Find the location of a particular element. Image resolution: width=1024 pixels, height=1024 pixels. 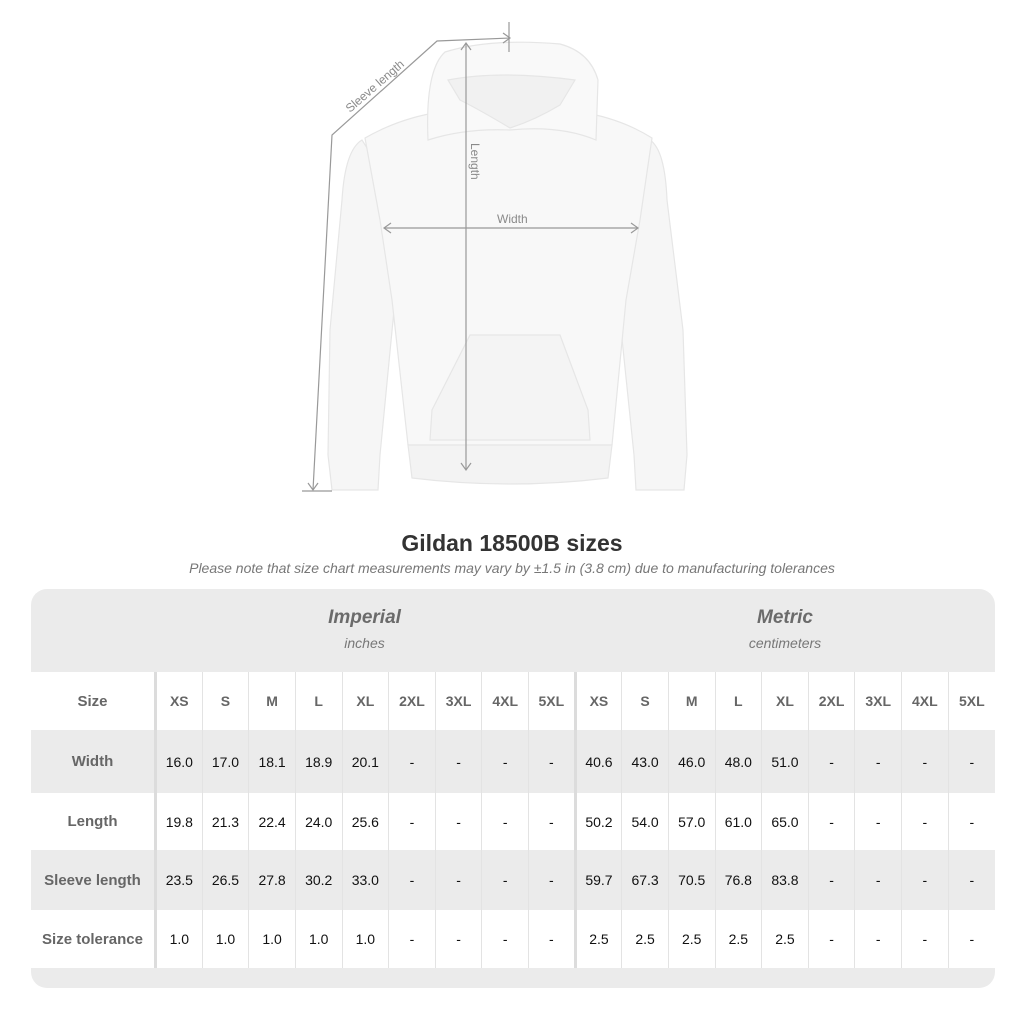

metric-size-3xl: 3XL is located at coordinates (878, 701).